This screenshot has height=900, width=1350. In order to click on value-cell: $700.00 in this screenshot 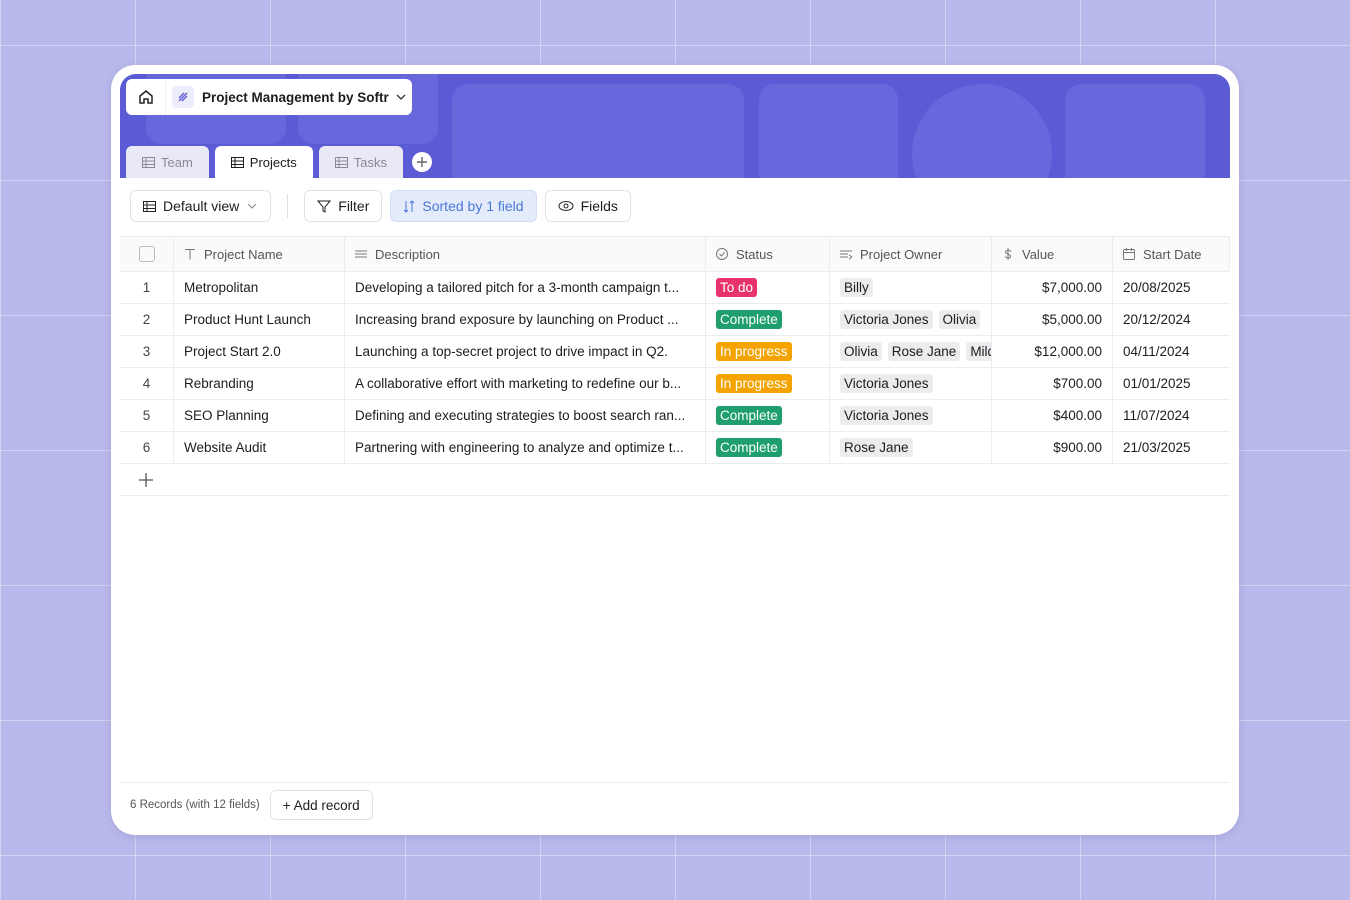, I will do `click(1052, 383)`.